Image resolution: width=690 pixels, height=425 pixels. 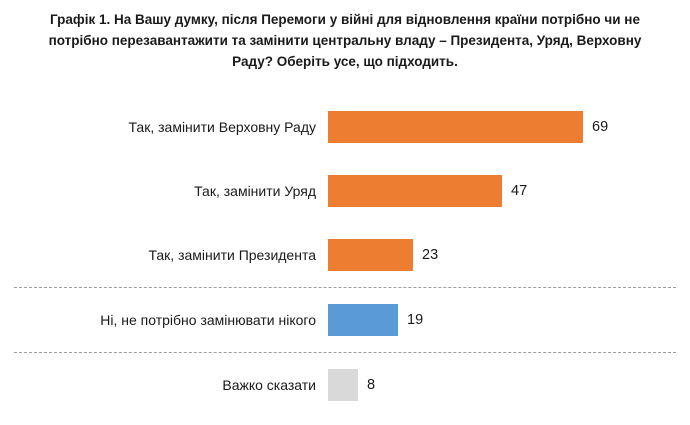 I want to click on value-label: 47, so click(x=519, y=190).